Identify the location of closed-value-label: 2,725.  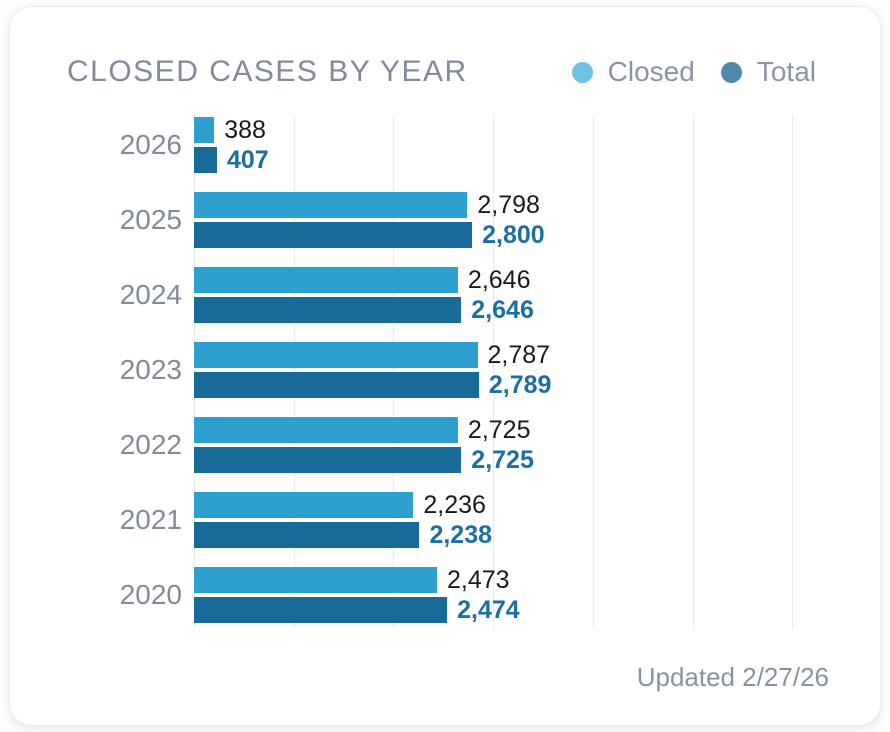
(499, 430).